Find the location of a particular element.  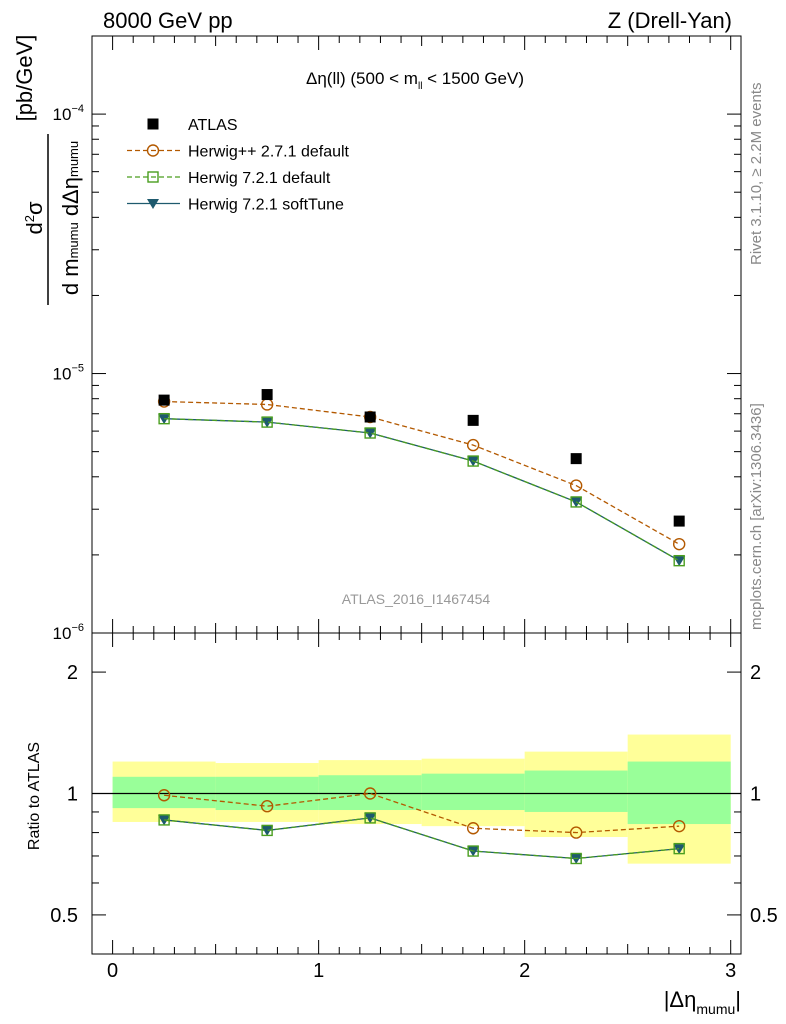

ratio-y-tick-label-left: 1 is located at coordinates (72, 795).